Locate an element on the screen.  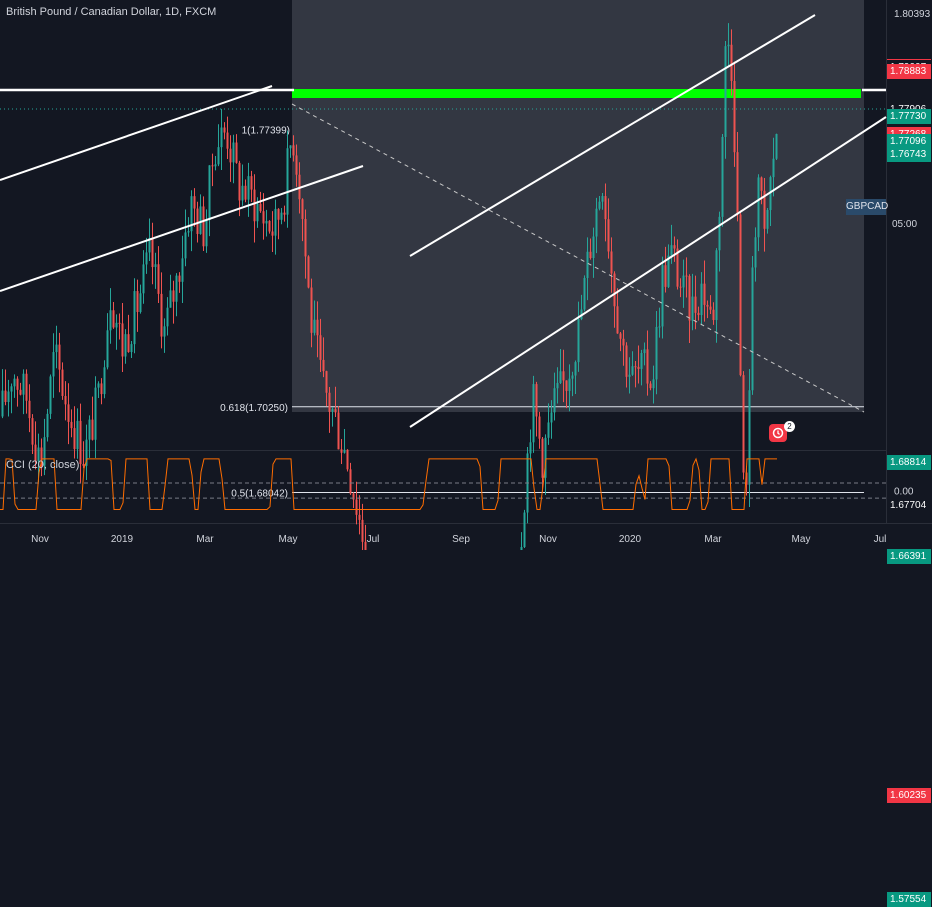
symbol-badge: GBPCAD is located at coordinates (867, 207).